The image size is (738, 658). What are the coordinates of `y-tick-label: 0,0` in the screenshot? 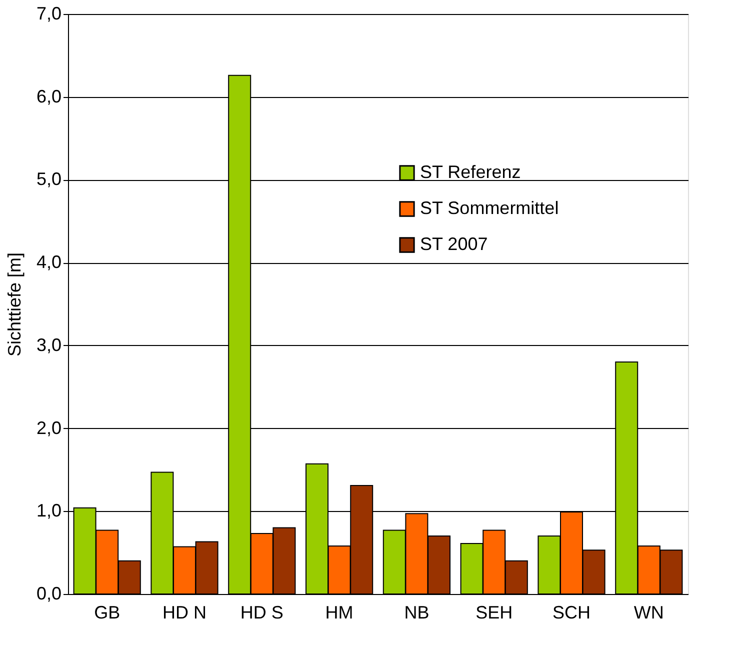 It's located at (49, 594).